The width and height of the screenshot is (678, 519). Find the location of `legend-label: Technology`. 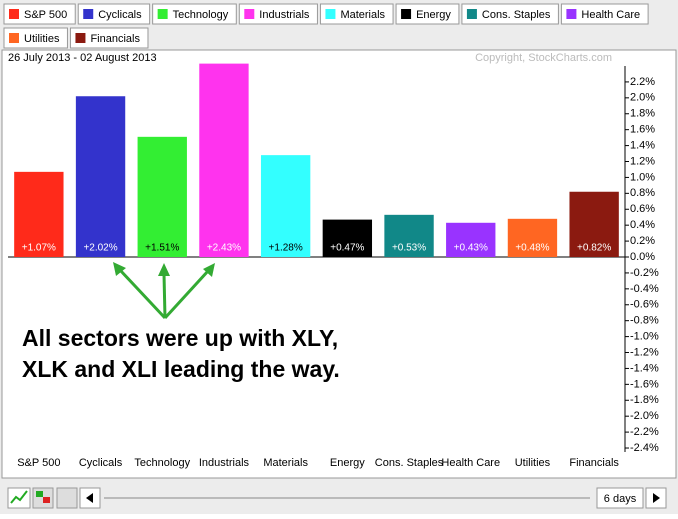

legend-label: Technology is located at coordinates (201, 15).